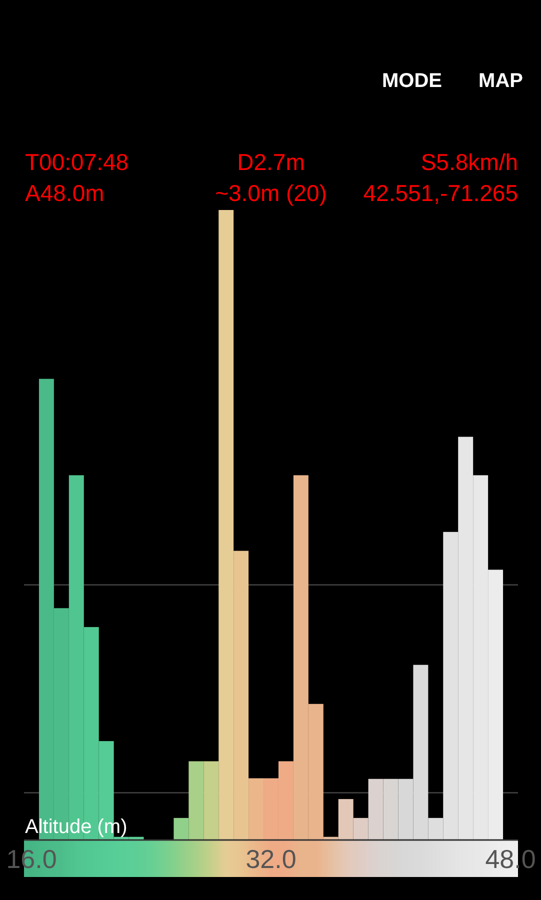  Describe the element at coordinates (64, 193) in the screenshot. I see `text: A48.0m` at that location.